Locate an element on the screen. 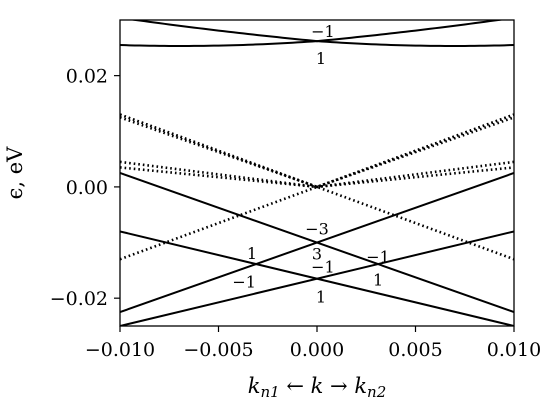 This screenshot has width=550, height=404. y-axis-label: ϵ, eV is located at coordinates (15, 173).